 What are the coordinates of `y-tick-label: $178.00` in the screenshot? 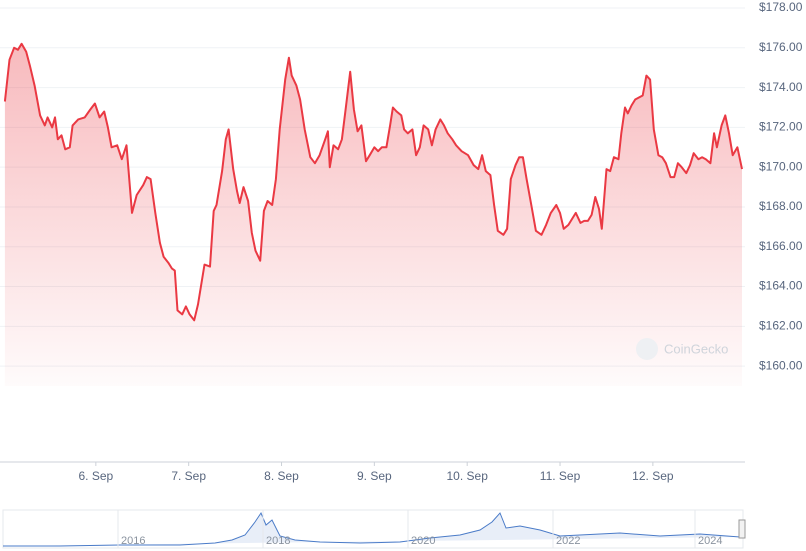 It's located at (781, 7).